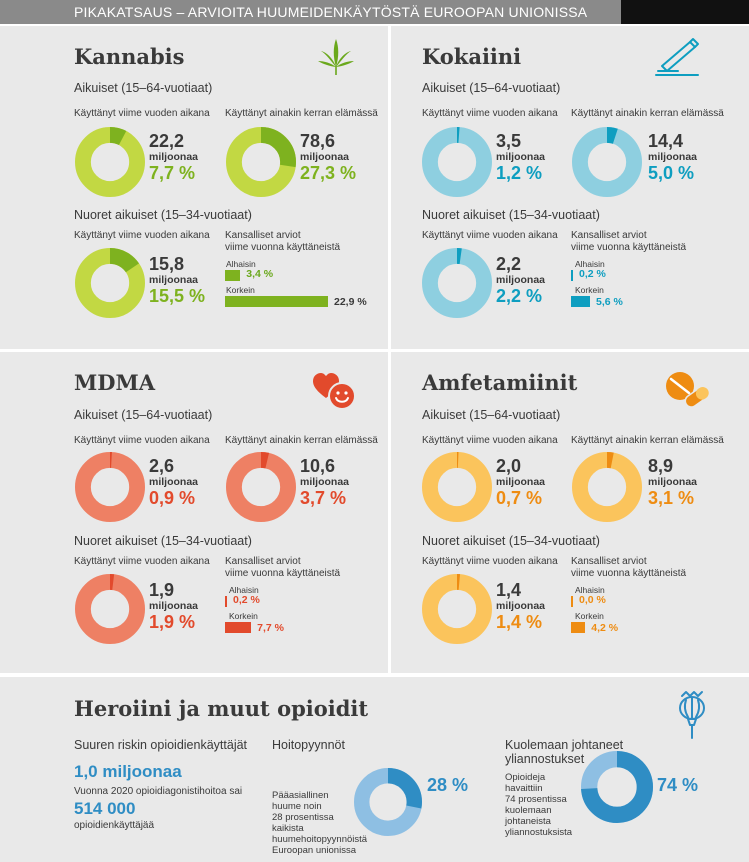 The width and height of the screenshot is (749, 862). Describe the element at coordinates (240, 290) in the screenshot. I see `kannabis-high-label: Korkein` at that location.